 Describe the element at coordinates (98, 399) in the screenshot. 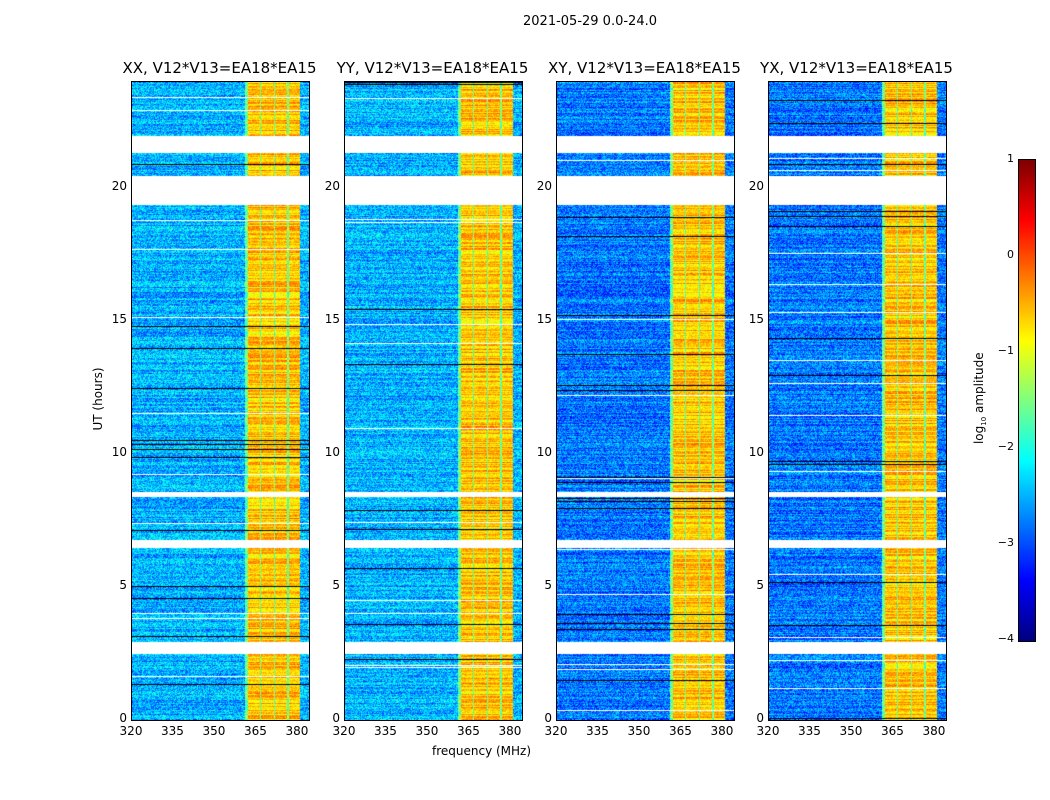

I see `y-axis-label: UT (hours)` at that location.